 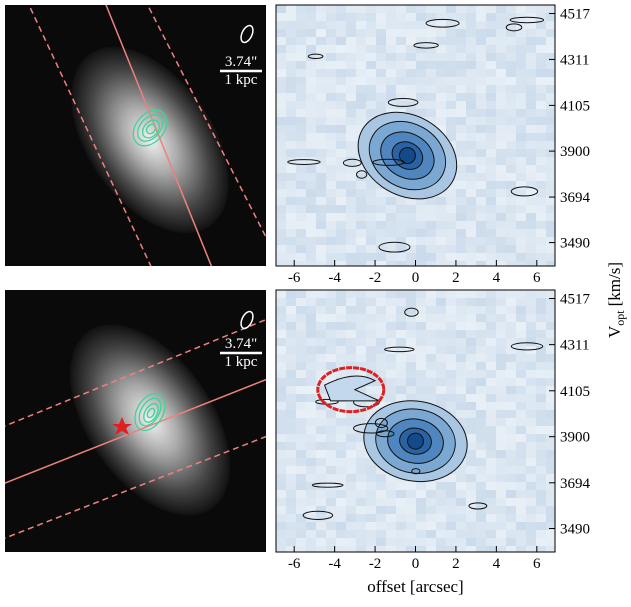 What do you see at coordinates (388, 162) in the screenshot?
I see `noise-contour` at bounding box center [388, 162].